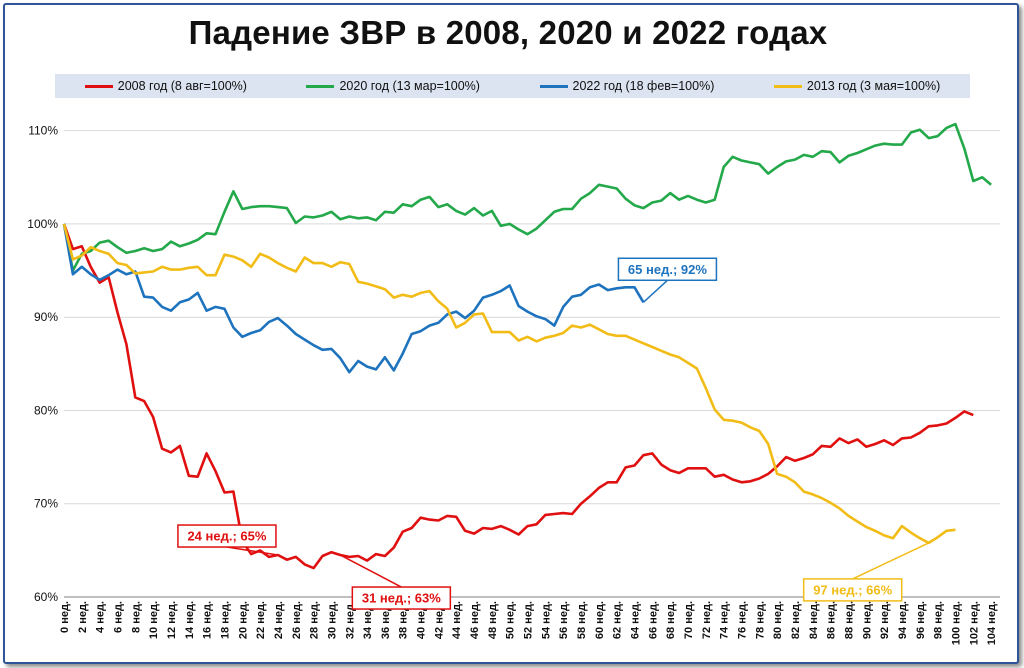 The width and height of the screenshot is (1024, 668). Describe the element at coordinates (332, 620) in the screenshot. I see `x-tick-label: 30 нед.` at that location.